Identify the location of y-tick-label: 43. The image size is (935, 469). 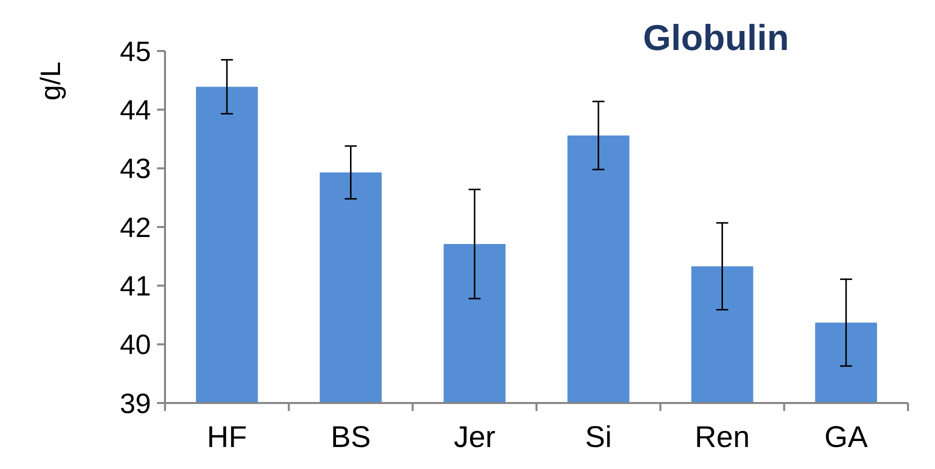
(135, 168).